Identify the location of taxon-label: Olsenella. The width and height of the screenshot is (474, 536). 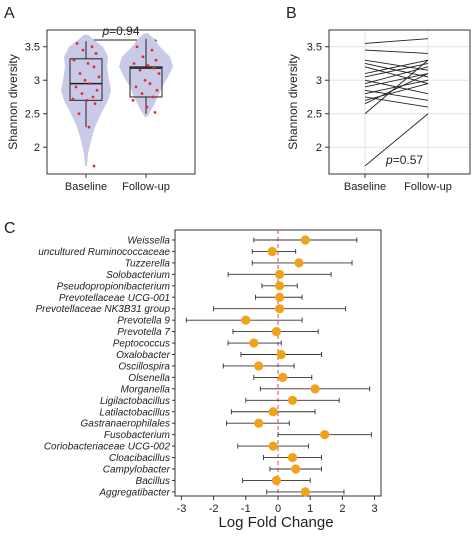
(149, 378).